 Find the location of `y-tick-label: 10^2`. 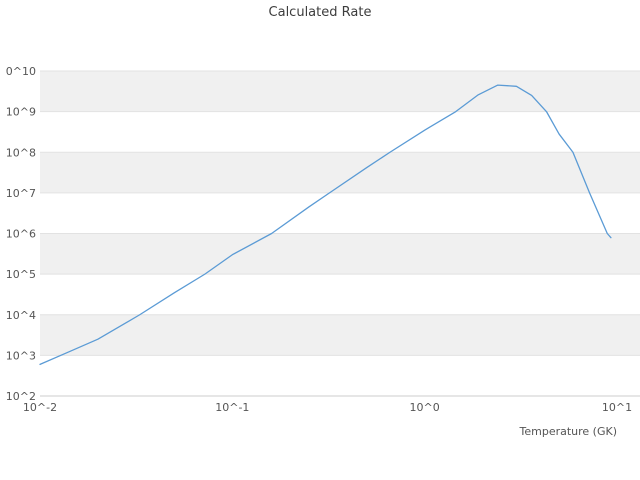

y-tick-label: 10^2 is located at coordinates (21, 396).